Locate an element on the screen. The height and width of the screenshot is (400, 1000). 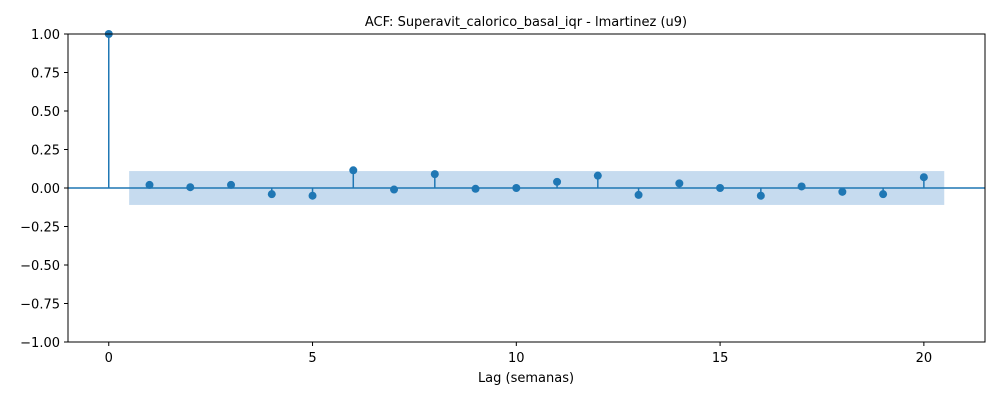
x-tick-label: 15 is located at coordinates (720, 358).